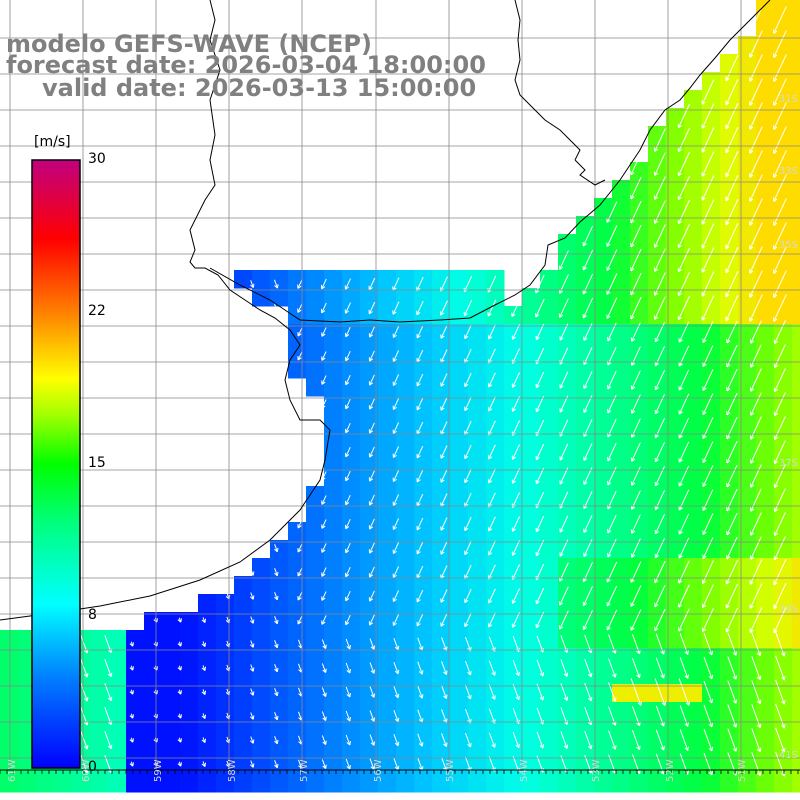  What do you see at coordinates (742, 770) in the screenshot?
I see `lon-label: 51W` at bounding box center [742, 770].